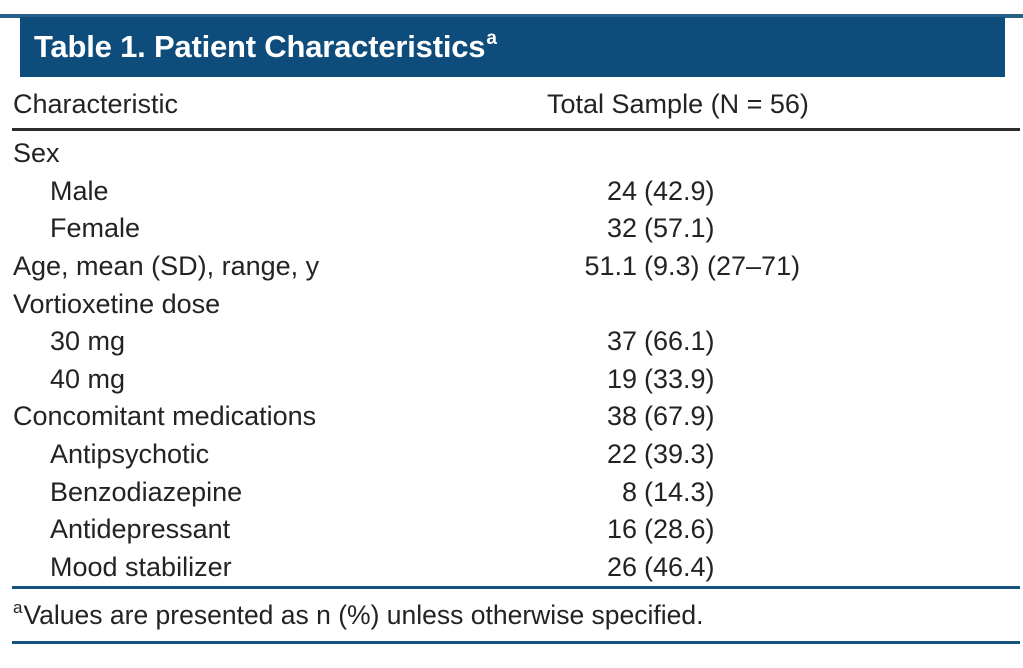 The height and width of the screenshot is (668, 1023). What do you see at coordinates (780, 379) in the screenshot?
I see `row-value: 19 (33.9)` at bounding box center [780, 379].